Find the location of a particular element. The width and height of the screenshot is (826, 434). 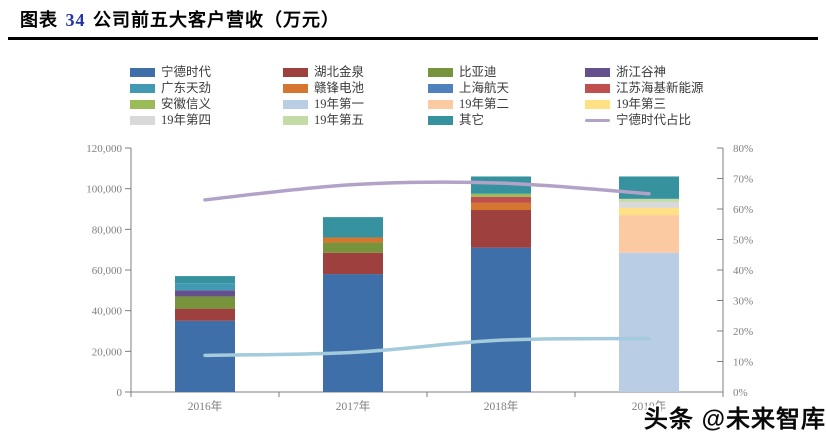

legend-item: 赣锋电池 is located at coordinates (323, 88).